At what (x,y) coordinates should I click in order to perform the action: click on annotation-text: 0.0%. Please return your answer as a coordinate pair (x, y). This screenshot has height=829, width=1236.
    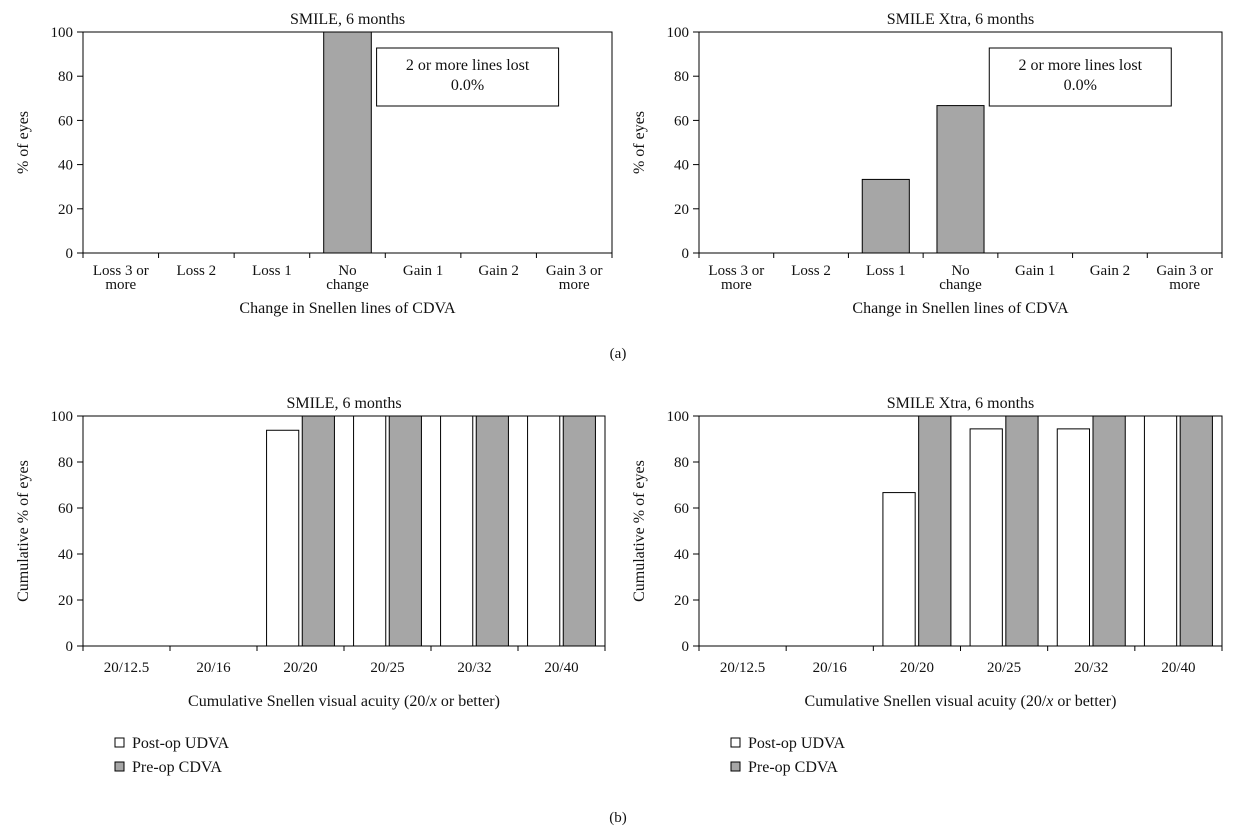
    Looking at the image, I should click on (1080, 85).